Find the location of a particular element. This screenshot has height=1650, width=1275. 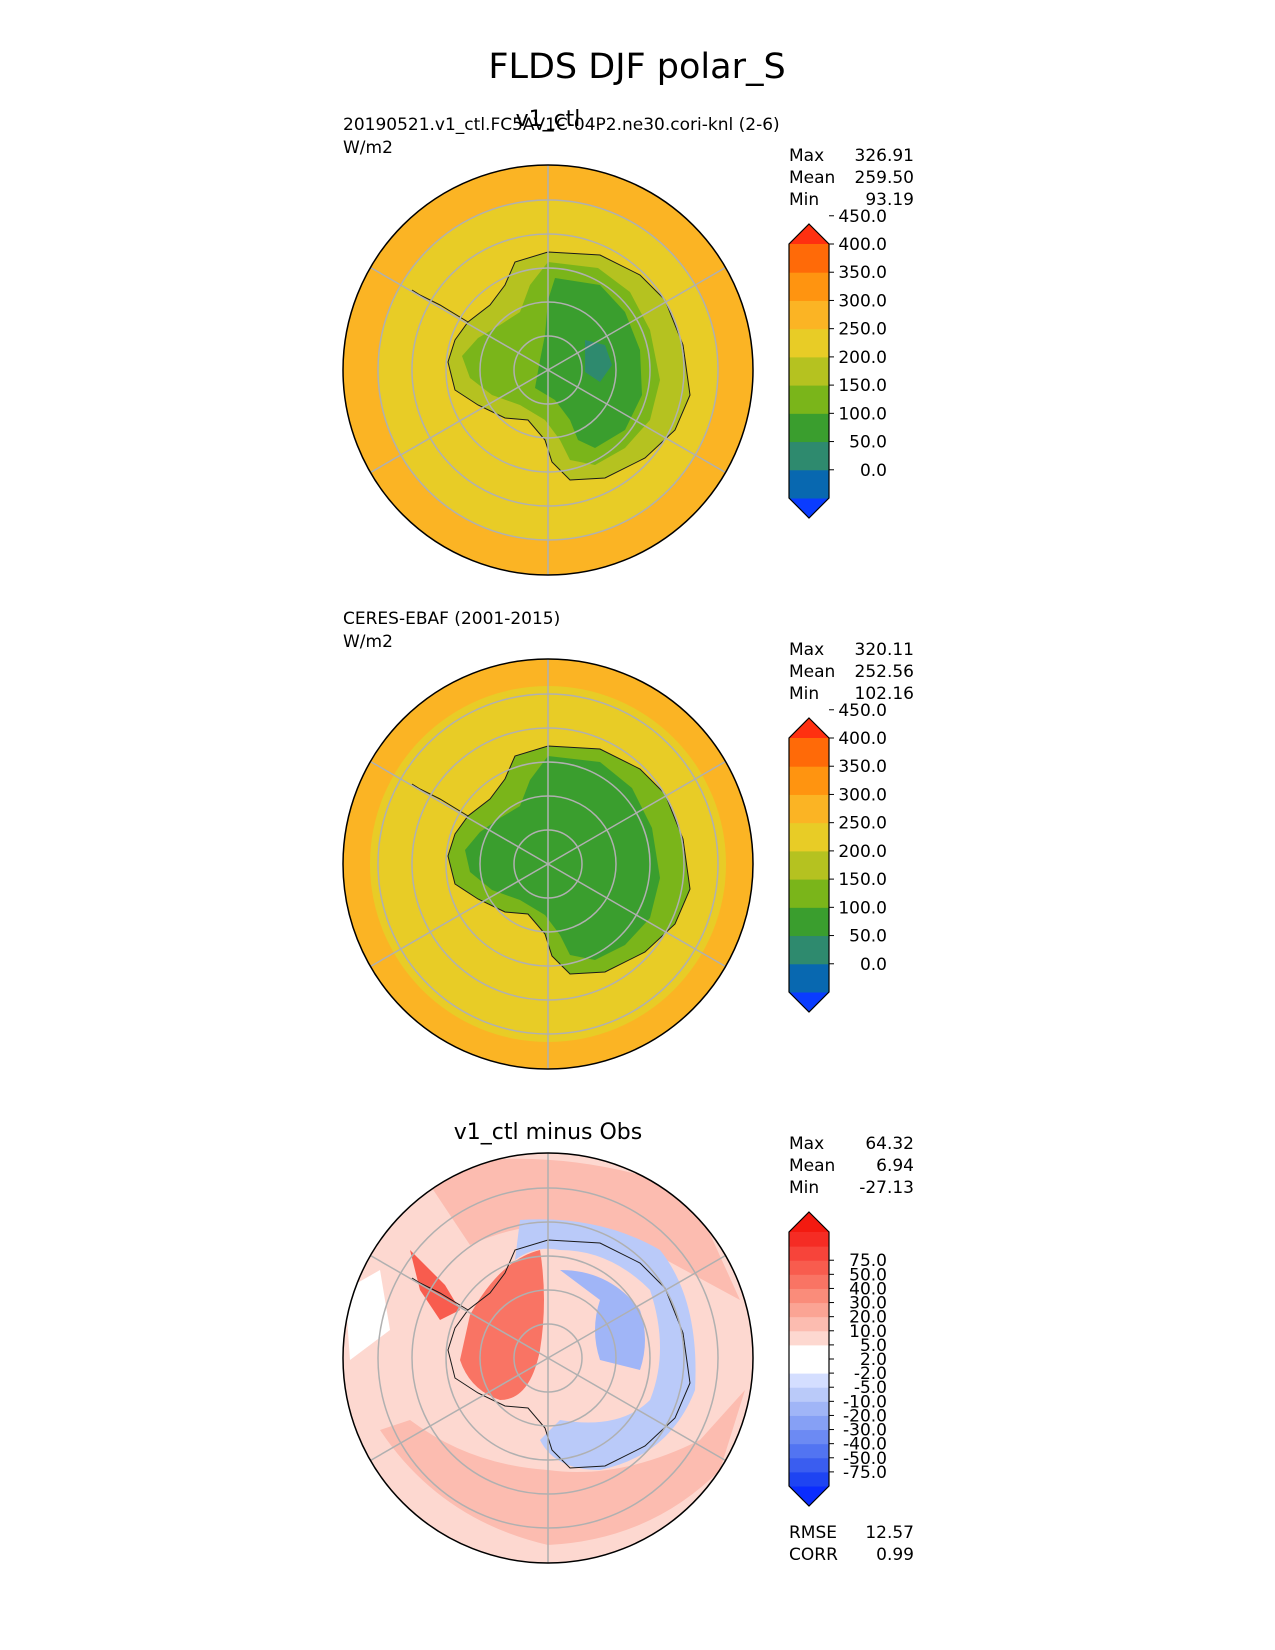

panel-title: v1_ctl is located at coordinates (548, 119).